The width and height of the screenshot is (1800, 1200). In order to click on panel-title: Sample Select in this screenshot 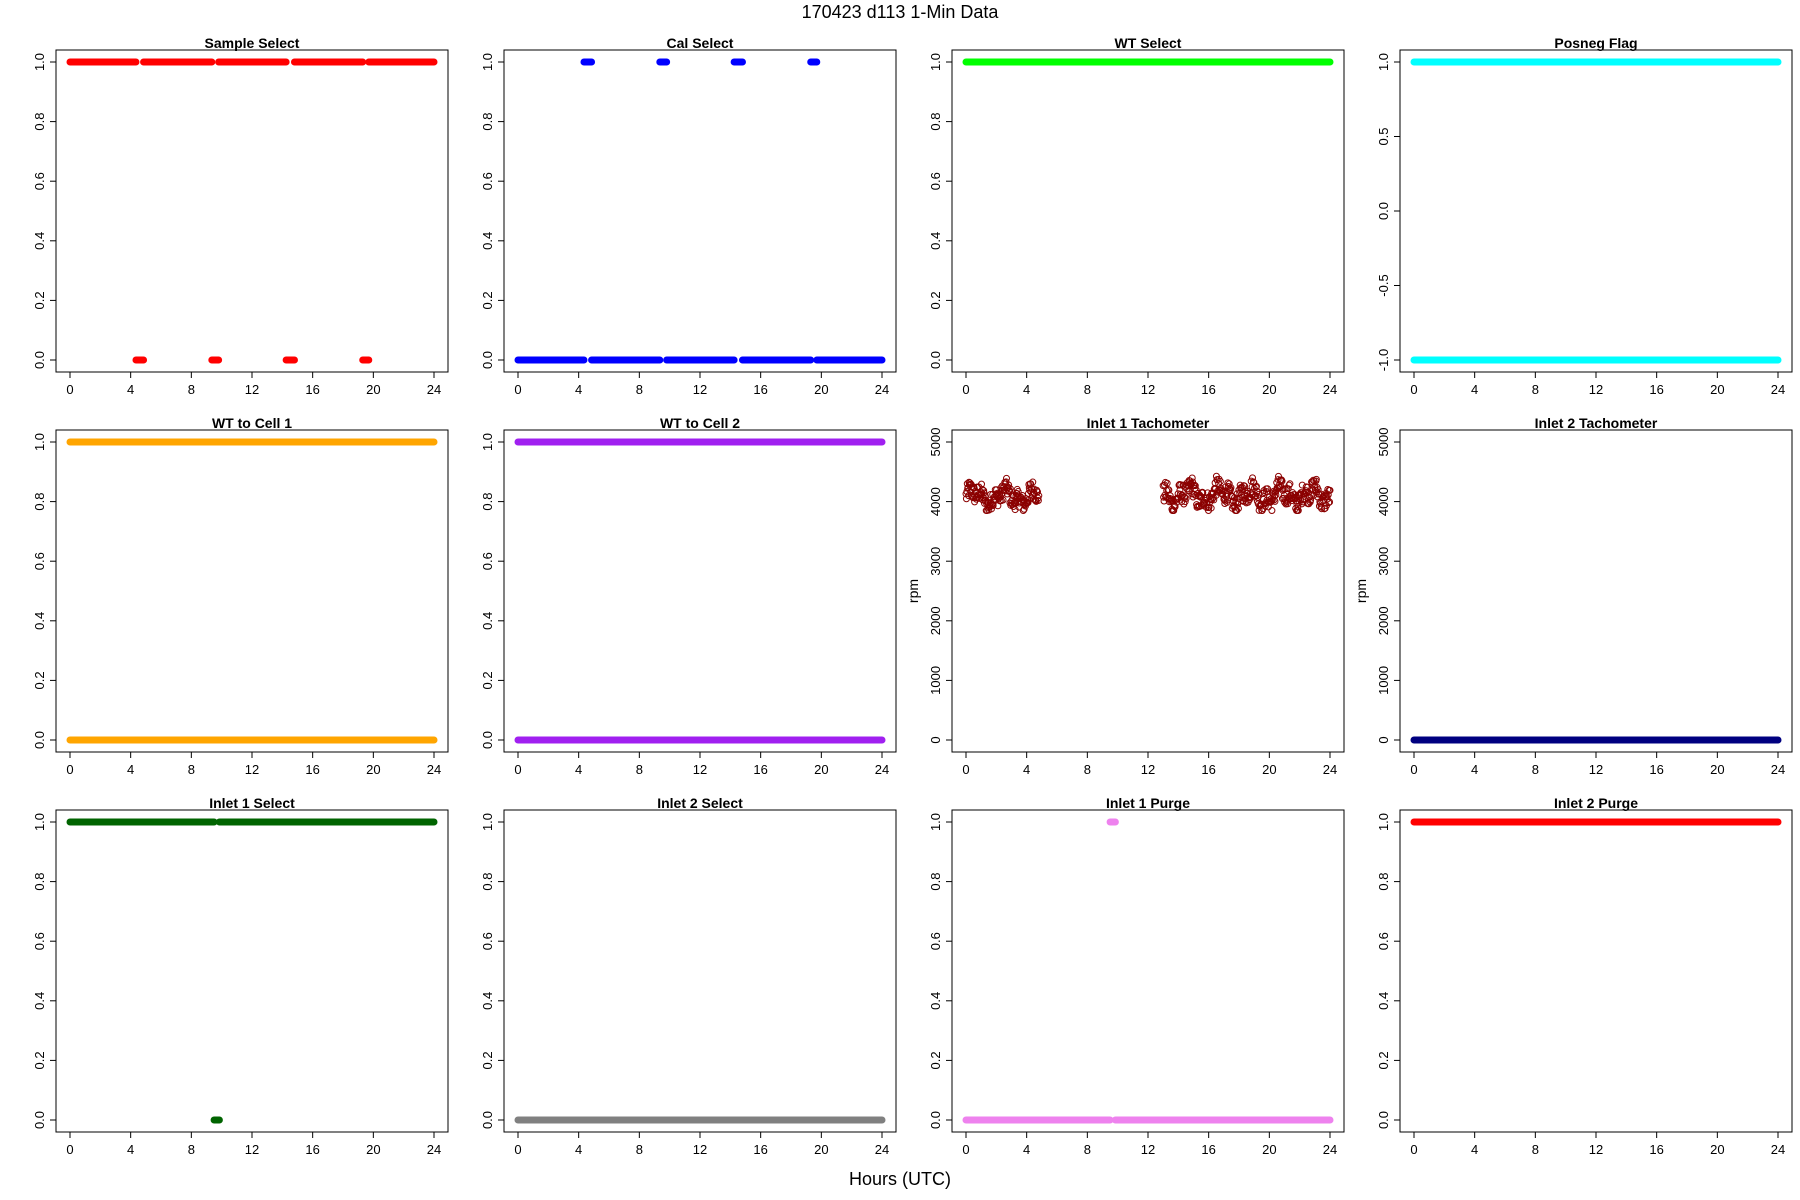, I will do `click(252, 43)`.